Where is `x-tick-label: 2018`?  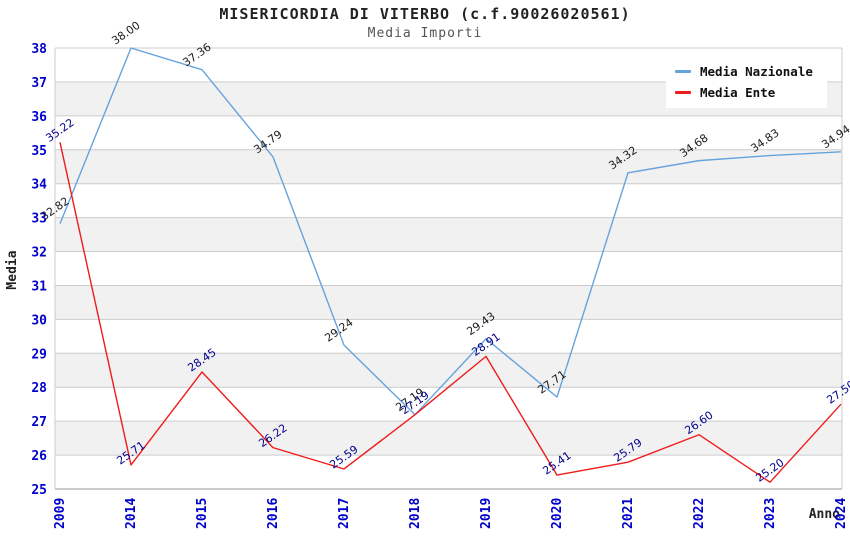
x-tick-label: 2018 is located at coordinates (415, 513).